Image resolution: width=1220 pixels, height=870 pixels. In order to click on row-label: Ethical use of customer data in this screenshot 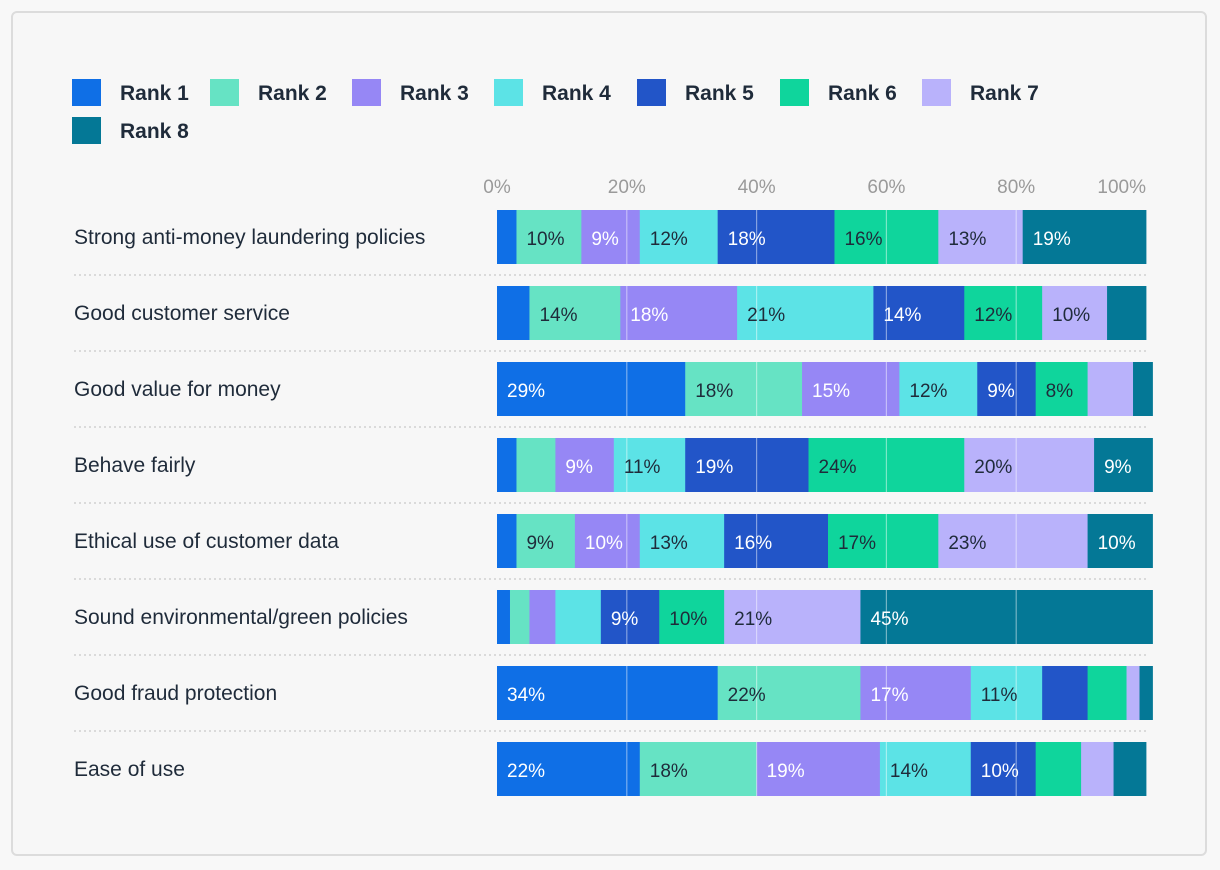, I will do `click(206, 541)`.